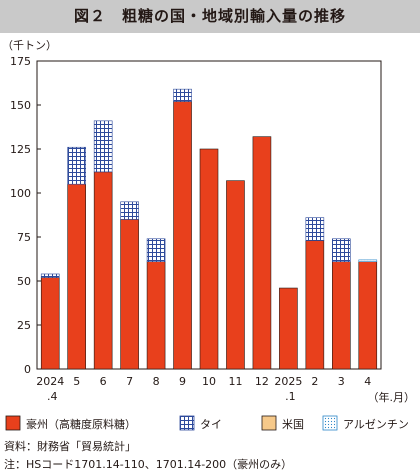 The width and height of the screenshot is (420, 474). What do you see at coordinates (148, 464) in the screenshot?
I see `footnote: 注：HSコード1701.14-110、1701.14-200（豪州のみ）` at bounding box center [148, 464].